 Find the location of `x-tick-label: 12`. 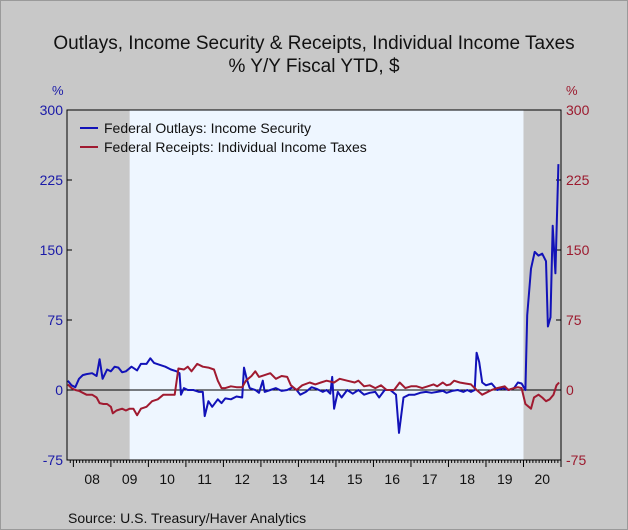

x-tick-label: 12 is located at coordinates (242, 479).